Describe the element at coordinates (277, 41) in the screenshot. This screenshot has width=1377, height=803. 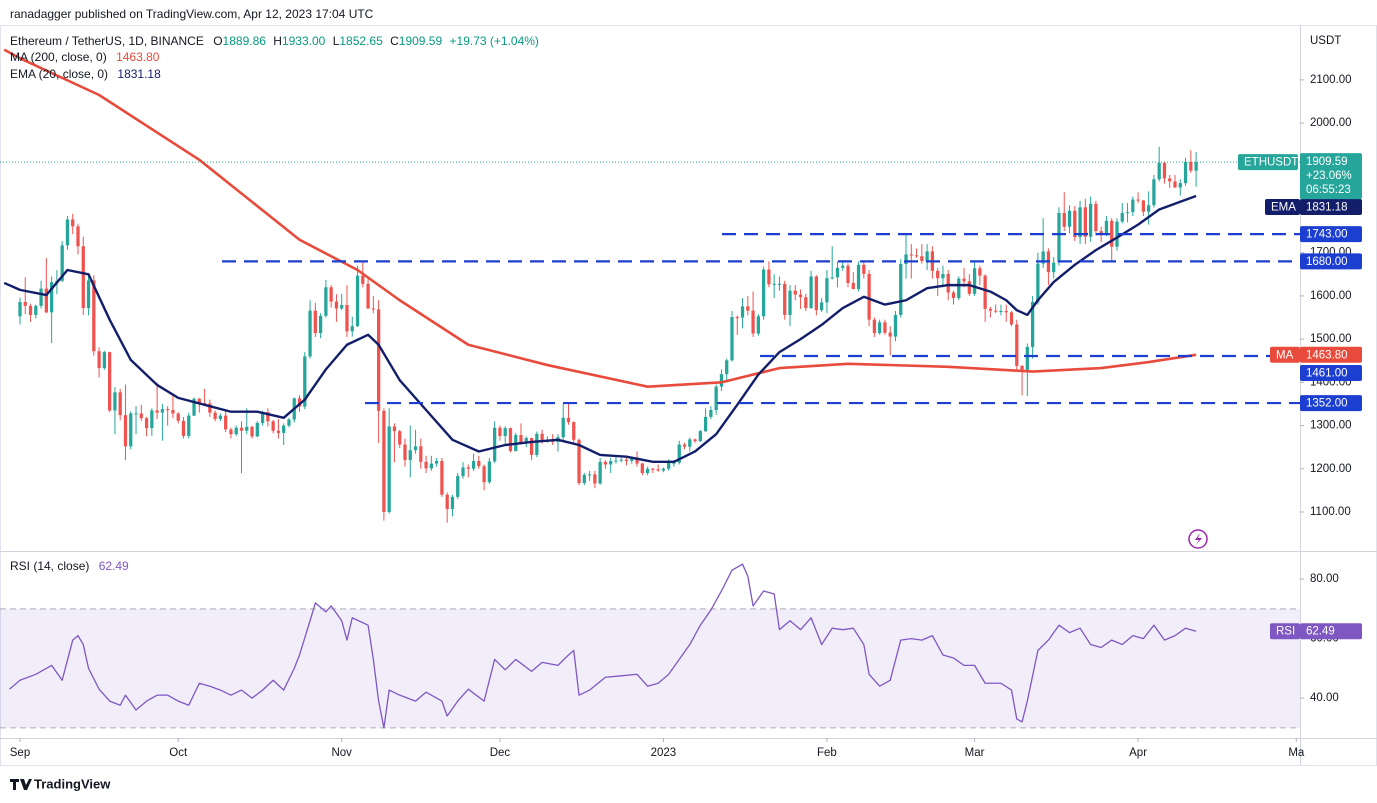
I see `ohlc-key: H` at that location.